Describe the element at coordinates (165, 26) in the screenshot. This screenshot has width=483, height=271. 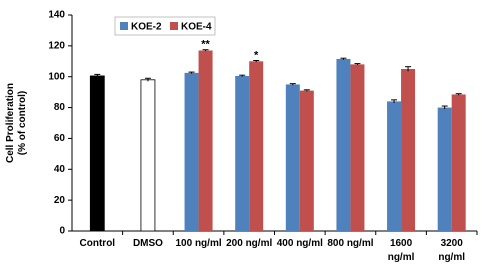
I see `legend-box` at that location.